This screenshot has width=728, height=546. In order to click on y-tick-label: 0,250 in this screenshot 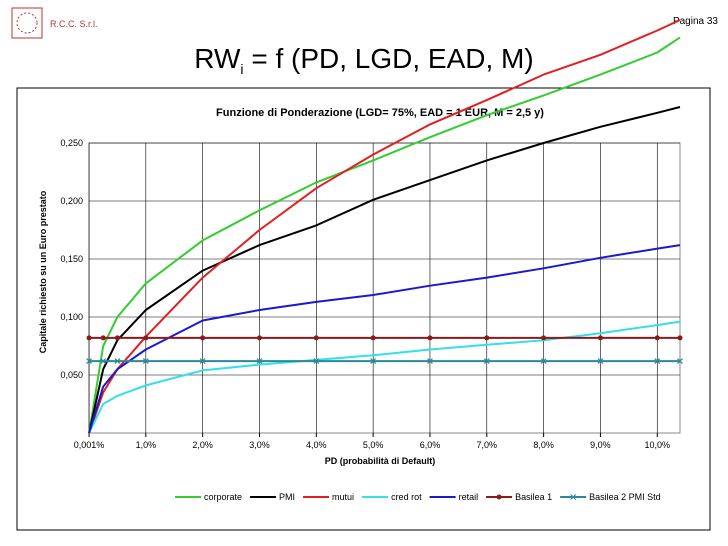, I will do `click(71, 143)`.